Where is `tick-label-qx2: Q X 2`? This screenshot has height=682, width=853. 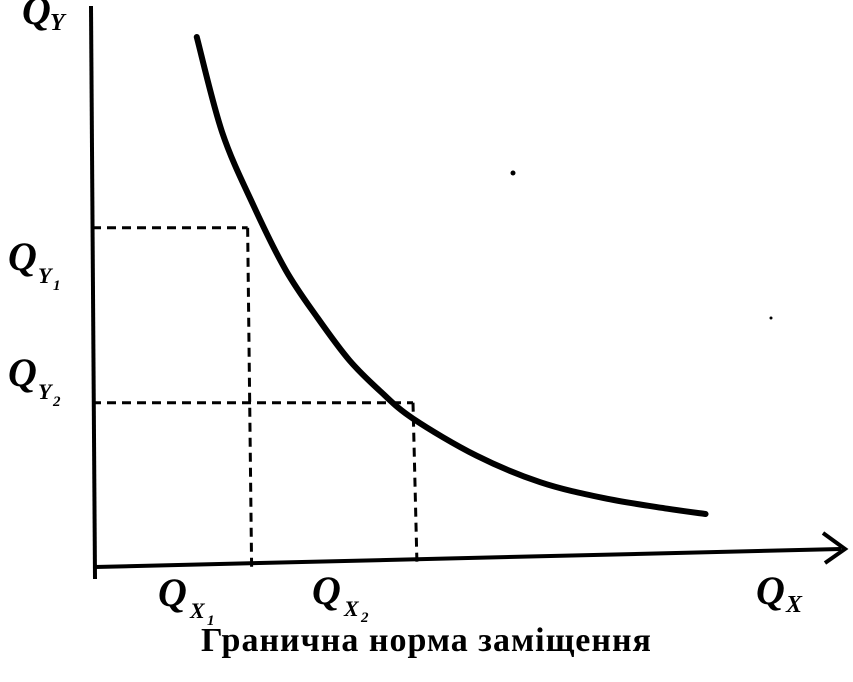 tick-label-qx2: Q X 2 is located at coordinates (340, 597).